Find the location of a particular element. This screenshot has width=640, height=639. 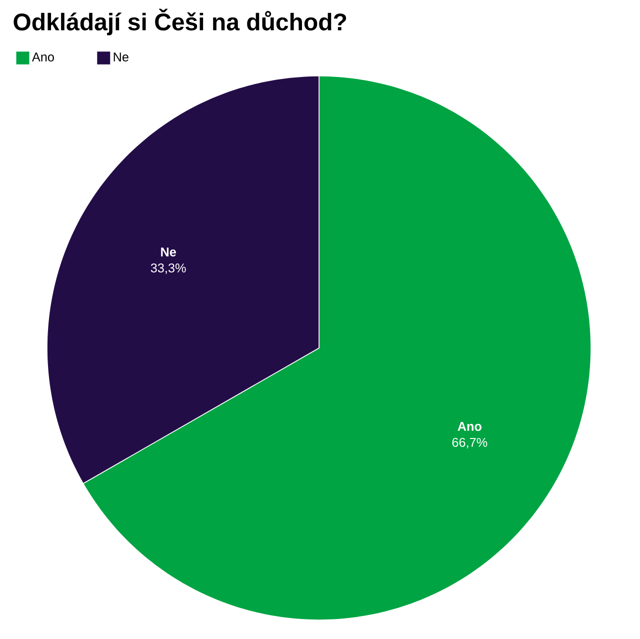

legend-label: Ano is located at coordinates (43, 57).